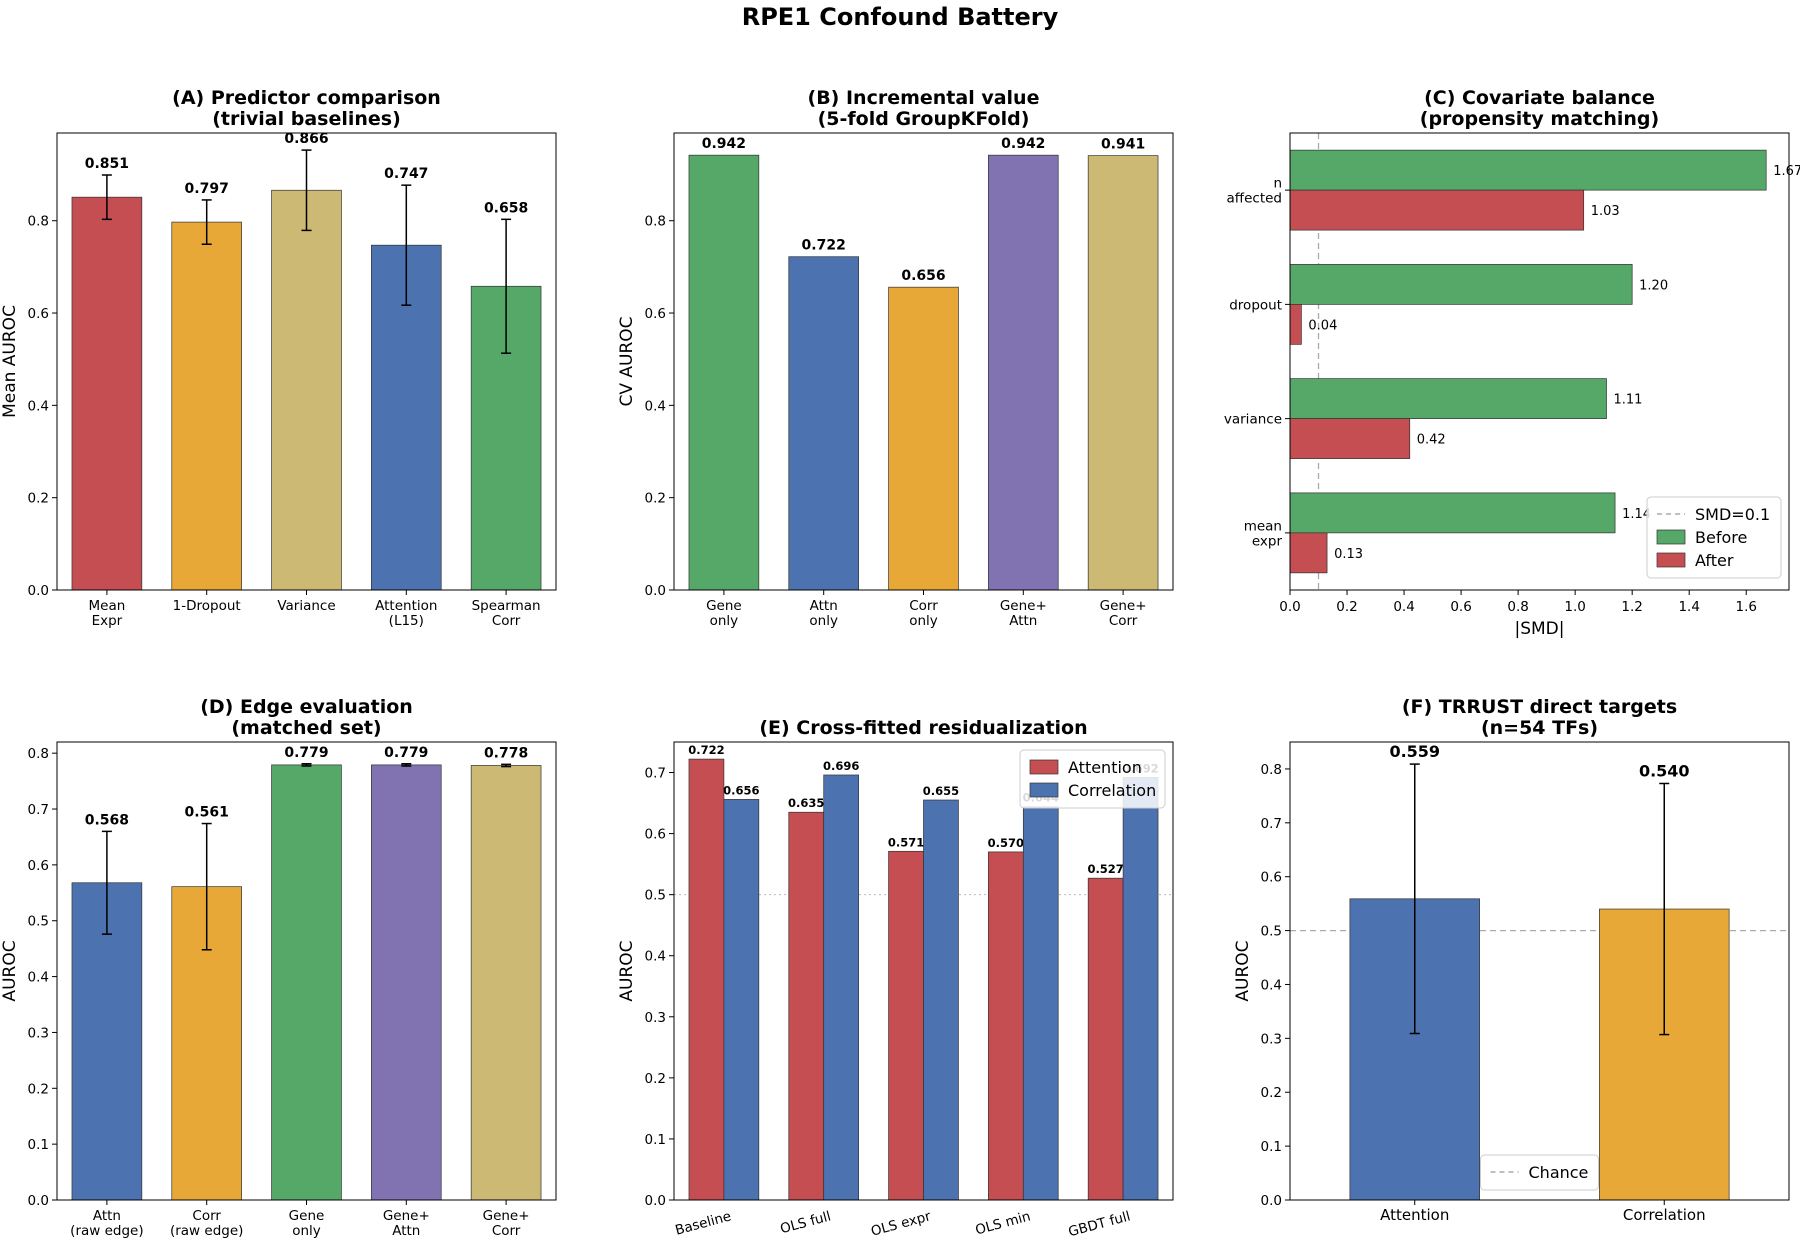 This screenshot has width=1800, height=1239. What do you see at coordinates (841, 766) in the screenshot?
I see `chart-E-value-label-correlation-1: 0.696` at bounding box center [841, 766].